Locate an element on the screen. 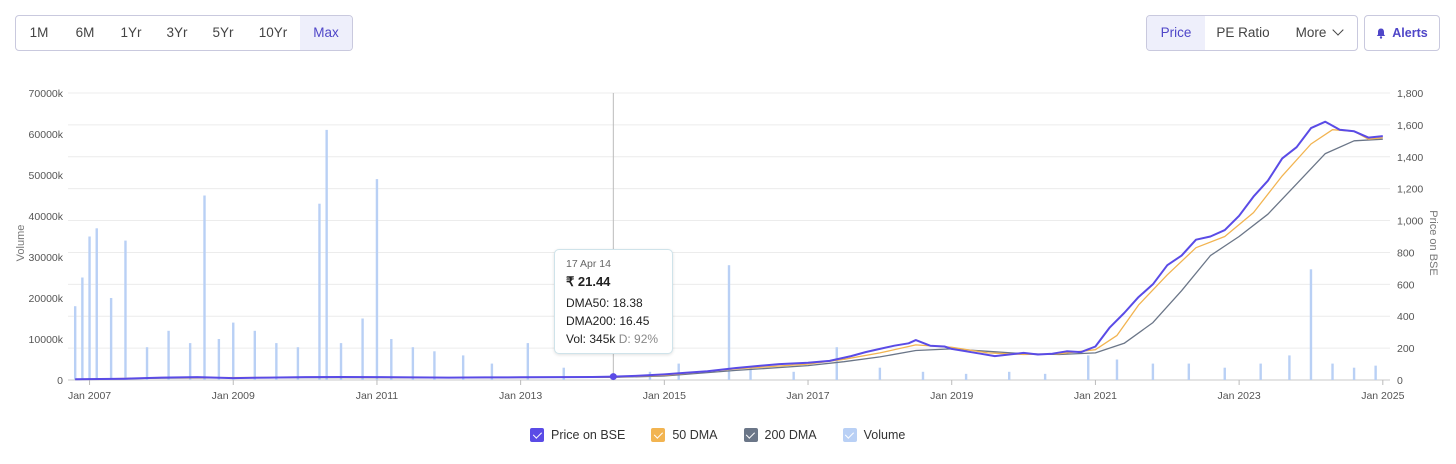  range-button-5yr: 5Yr is located at coordinates (223, 32).